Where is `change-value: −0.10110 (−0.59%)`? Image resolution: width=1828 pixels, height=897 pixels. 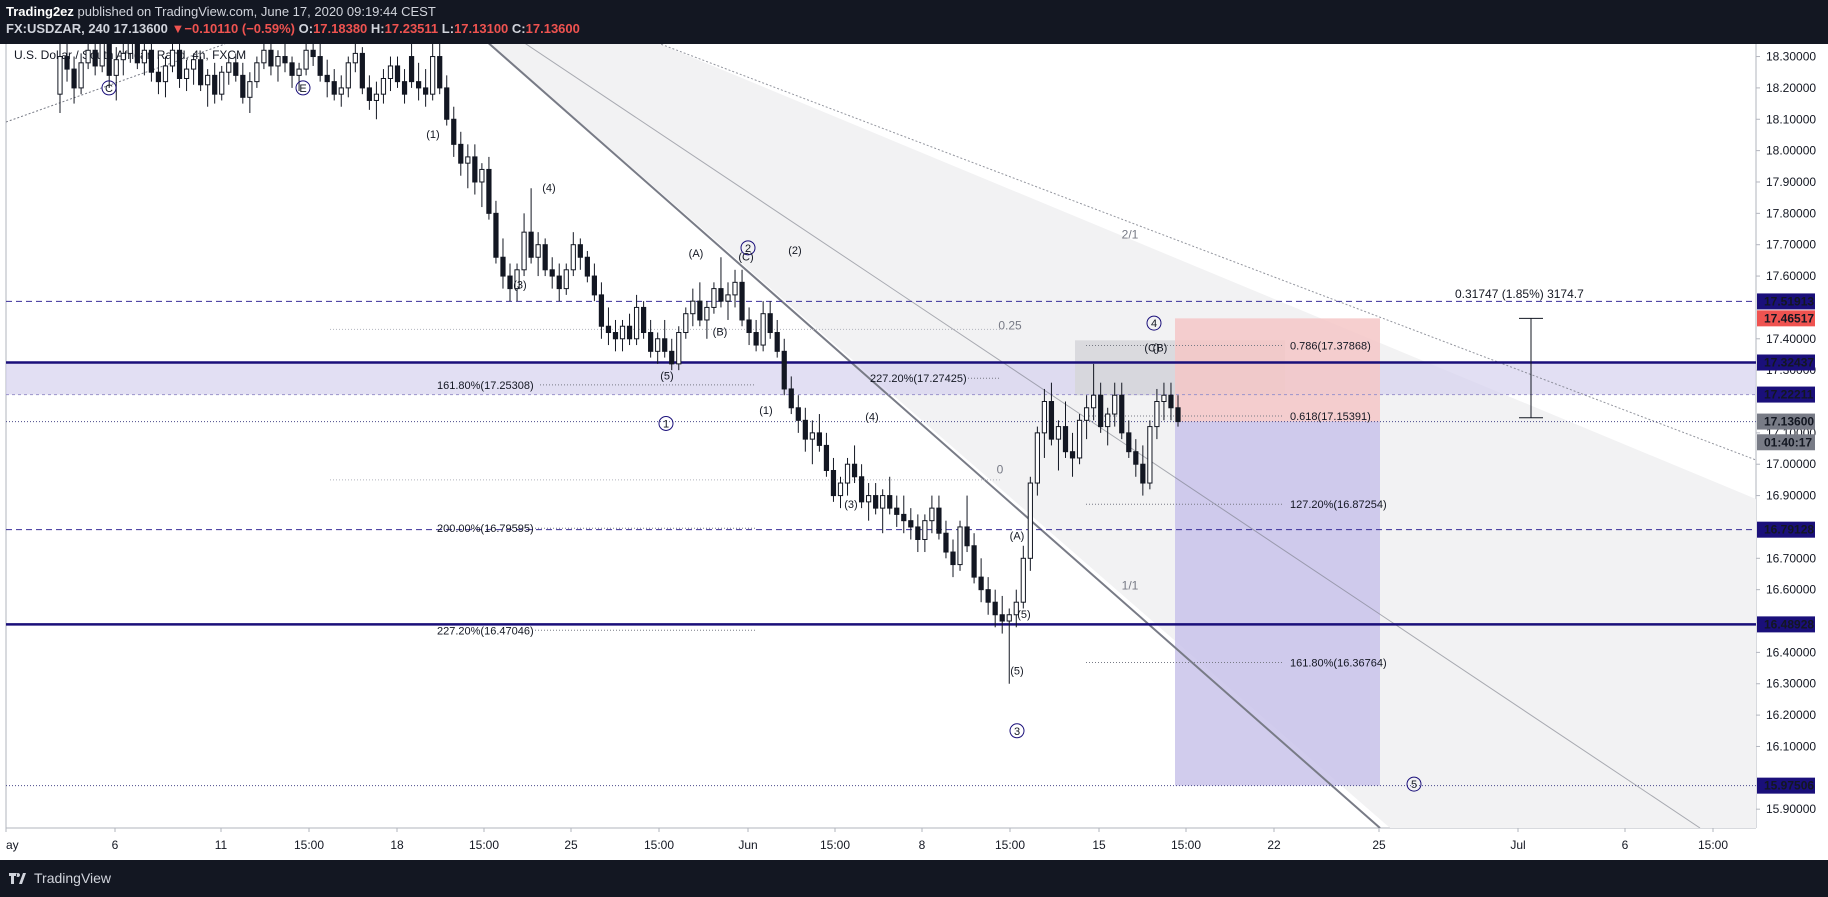
change-value: −0.10110 (−0.59%) is located at coordinates (239, 28).